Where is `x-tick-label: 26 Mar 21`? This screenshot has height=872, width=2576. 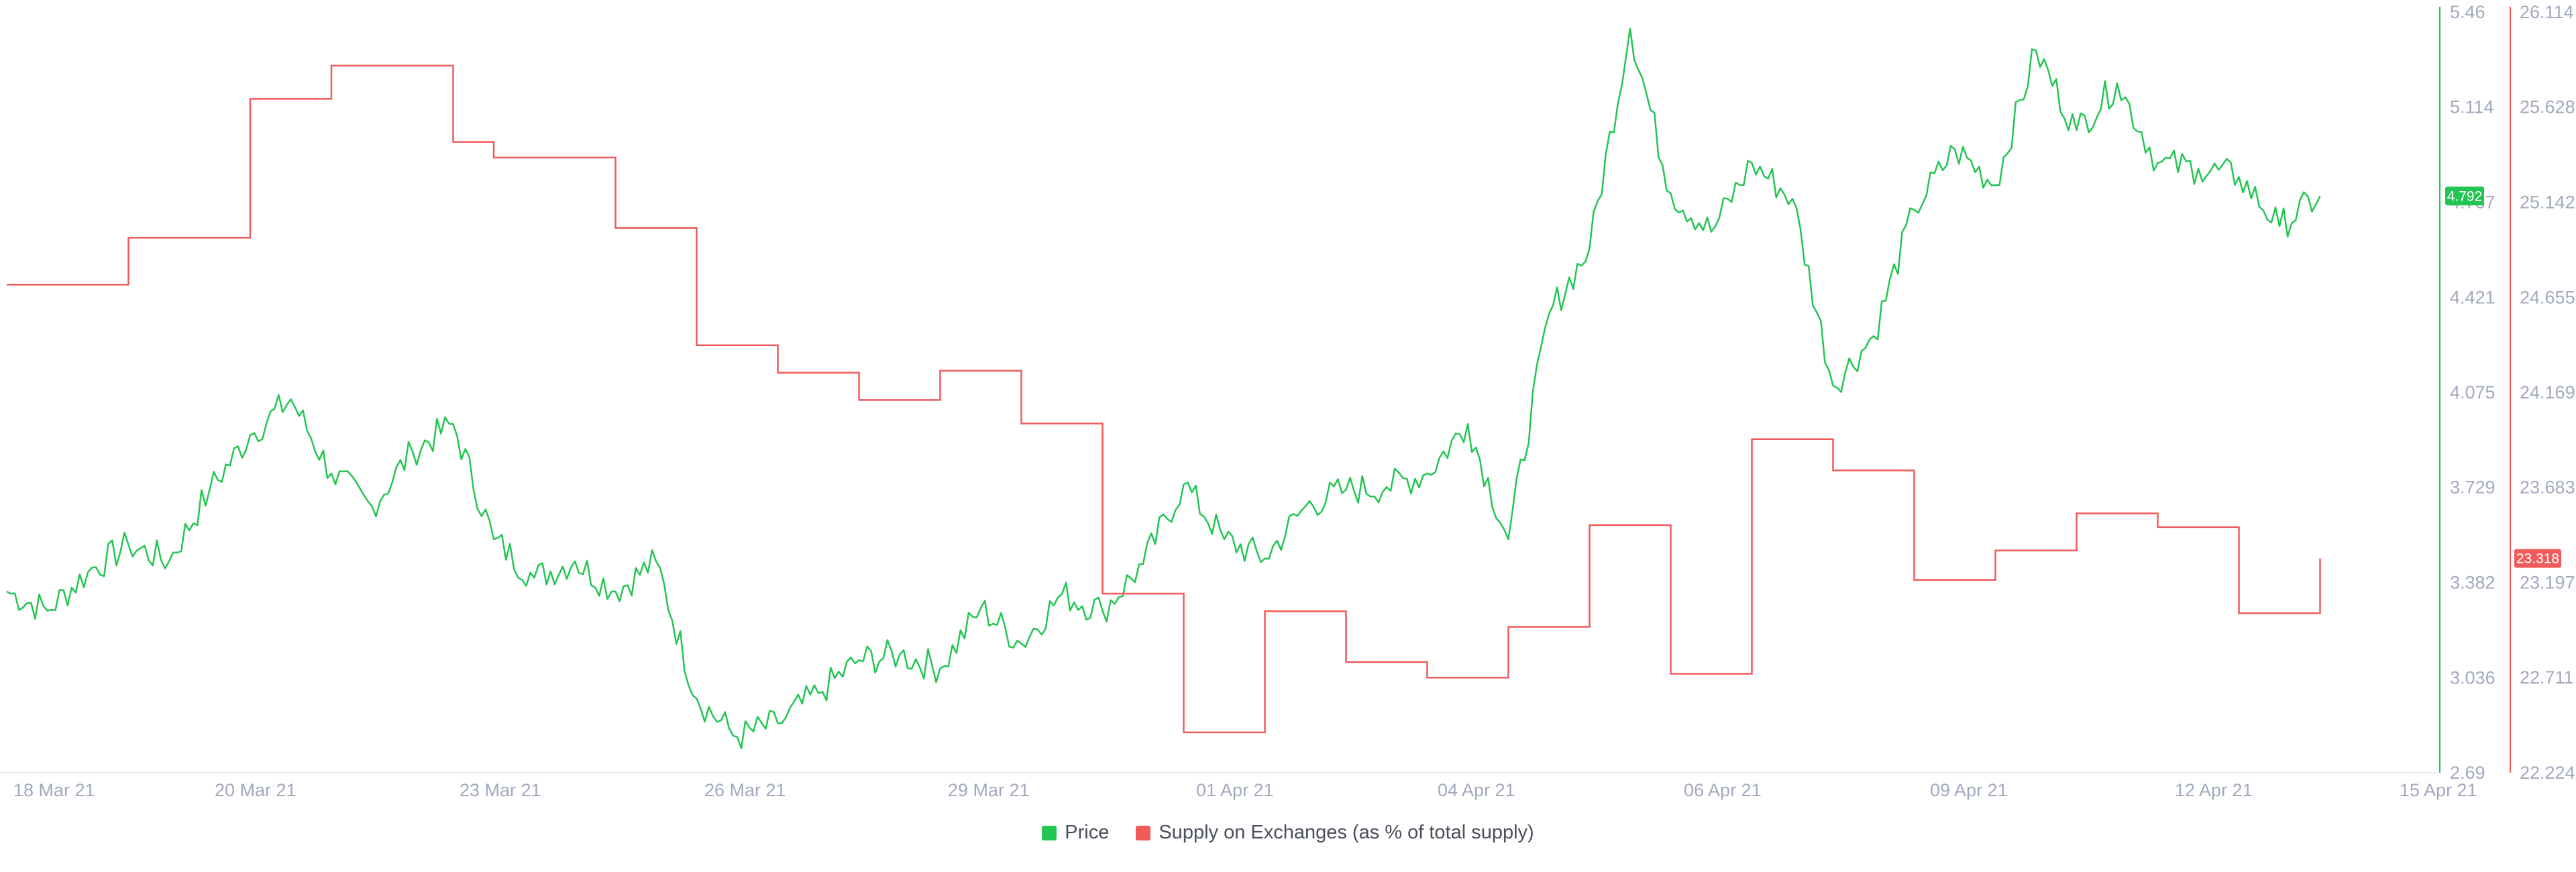
x-tick-label: 26 Mar 21 is located at coordinates (745, 790).